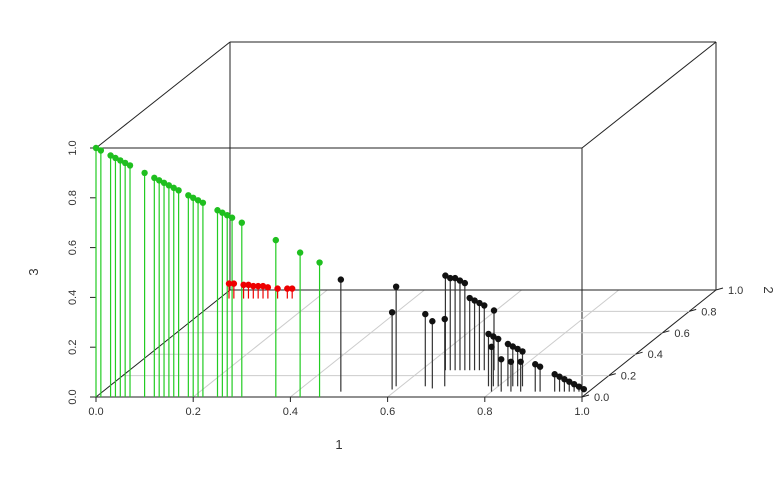 This screenshot has height=480, width=774. What do you see at coordinates (655, 355) in the screenshot?
I see `y-tick-label: 0.4` at bounding box center [655, 355].